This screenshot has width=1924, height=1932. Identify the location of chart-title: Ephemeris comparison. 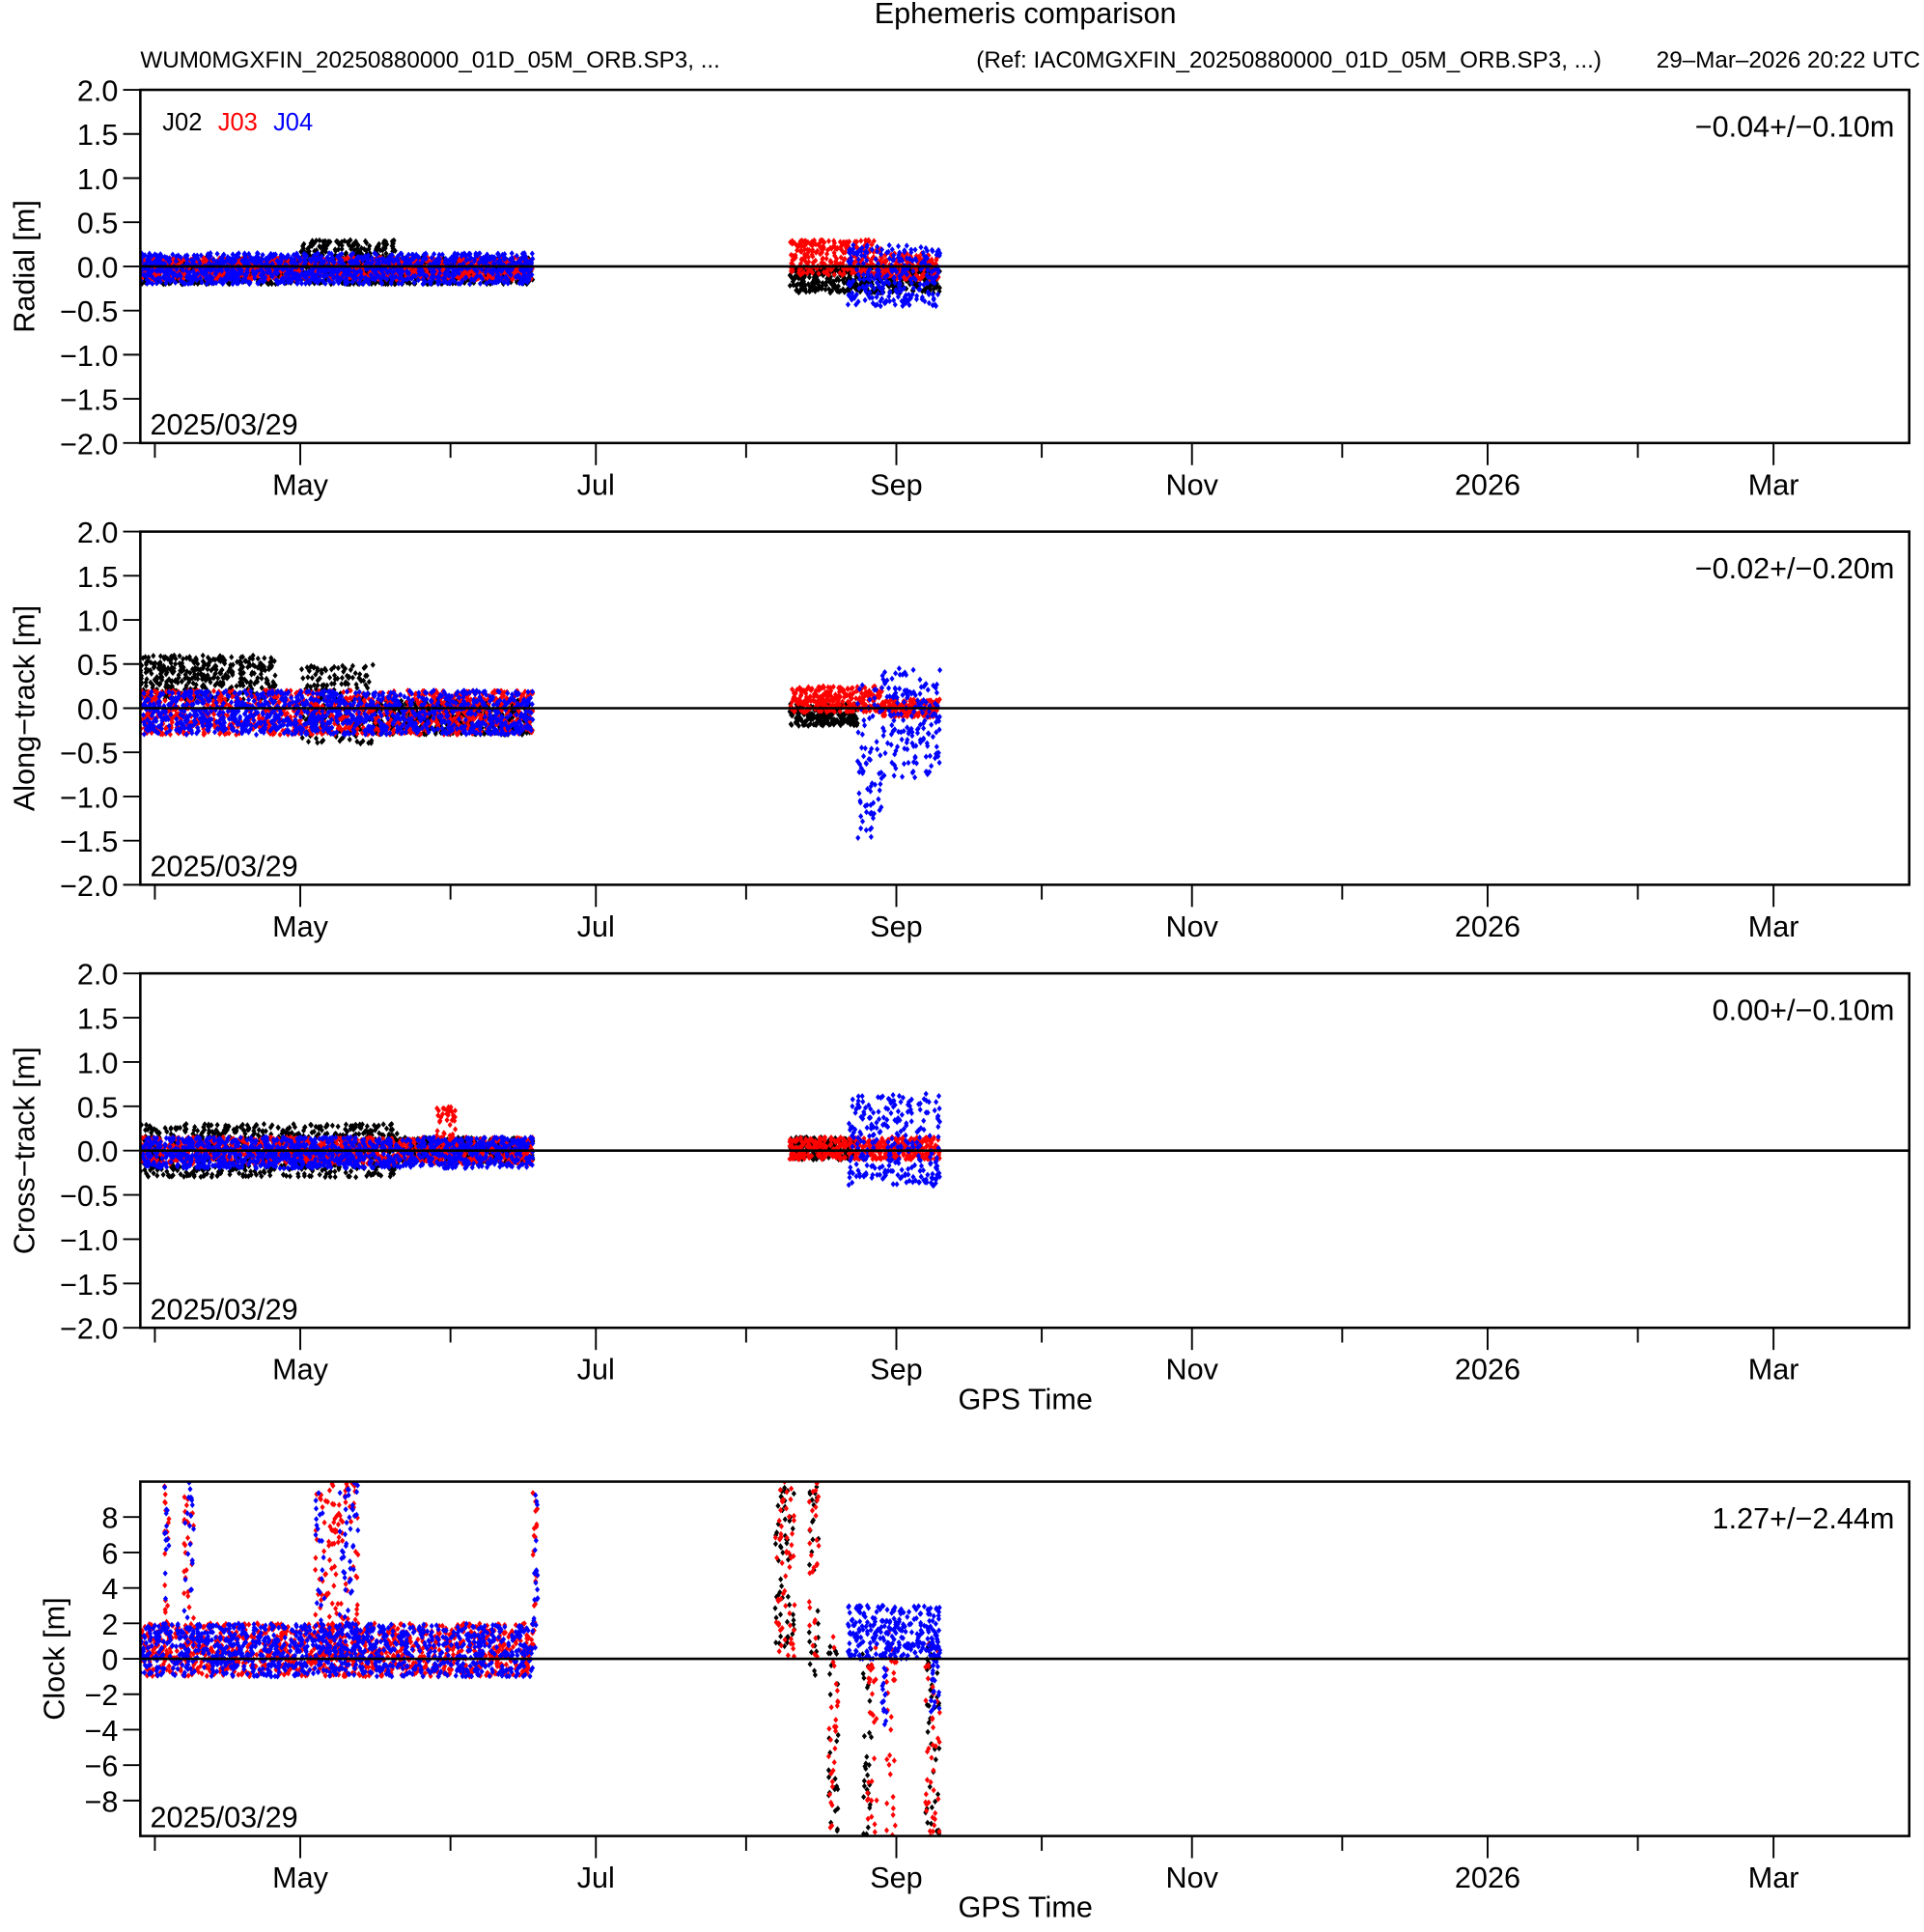
(1026, 15).